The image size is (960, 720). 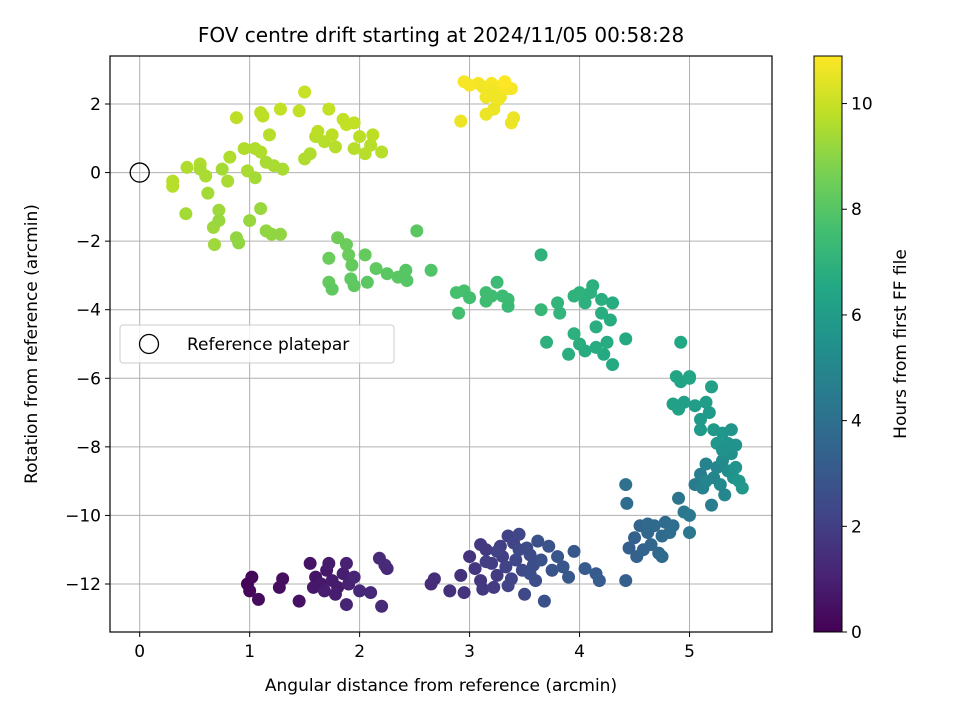 What do you see at coordinates (95, 105) in the screenshot?
I see `y-tick-label: 2` at bounding box center [95, 105].